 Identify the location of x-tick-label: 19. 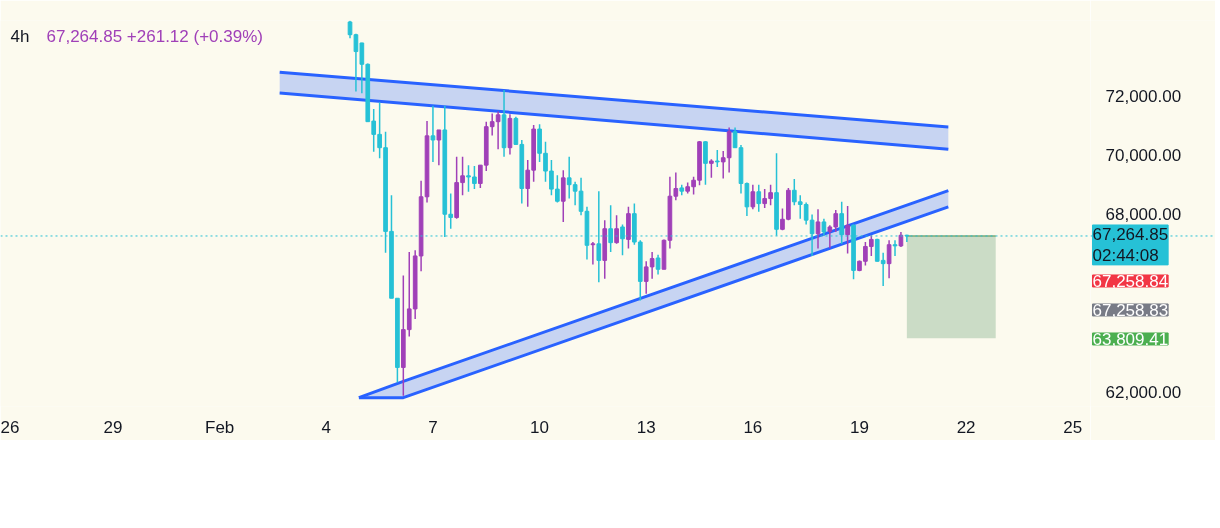
(859, 427).